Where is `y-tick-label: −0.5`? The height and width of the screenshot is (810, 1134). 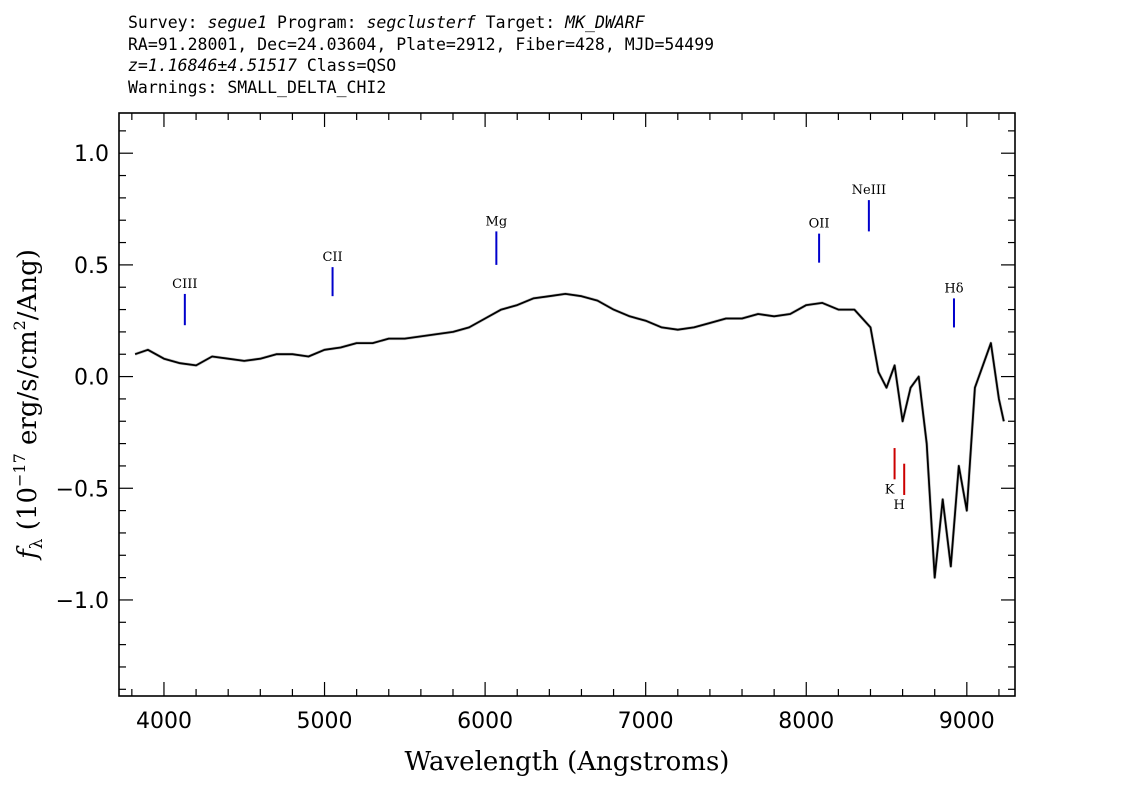 y-tick-label: −0.5 is located at coordinates (82, 489).